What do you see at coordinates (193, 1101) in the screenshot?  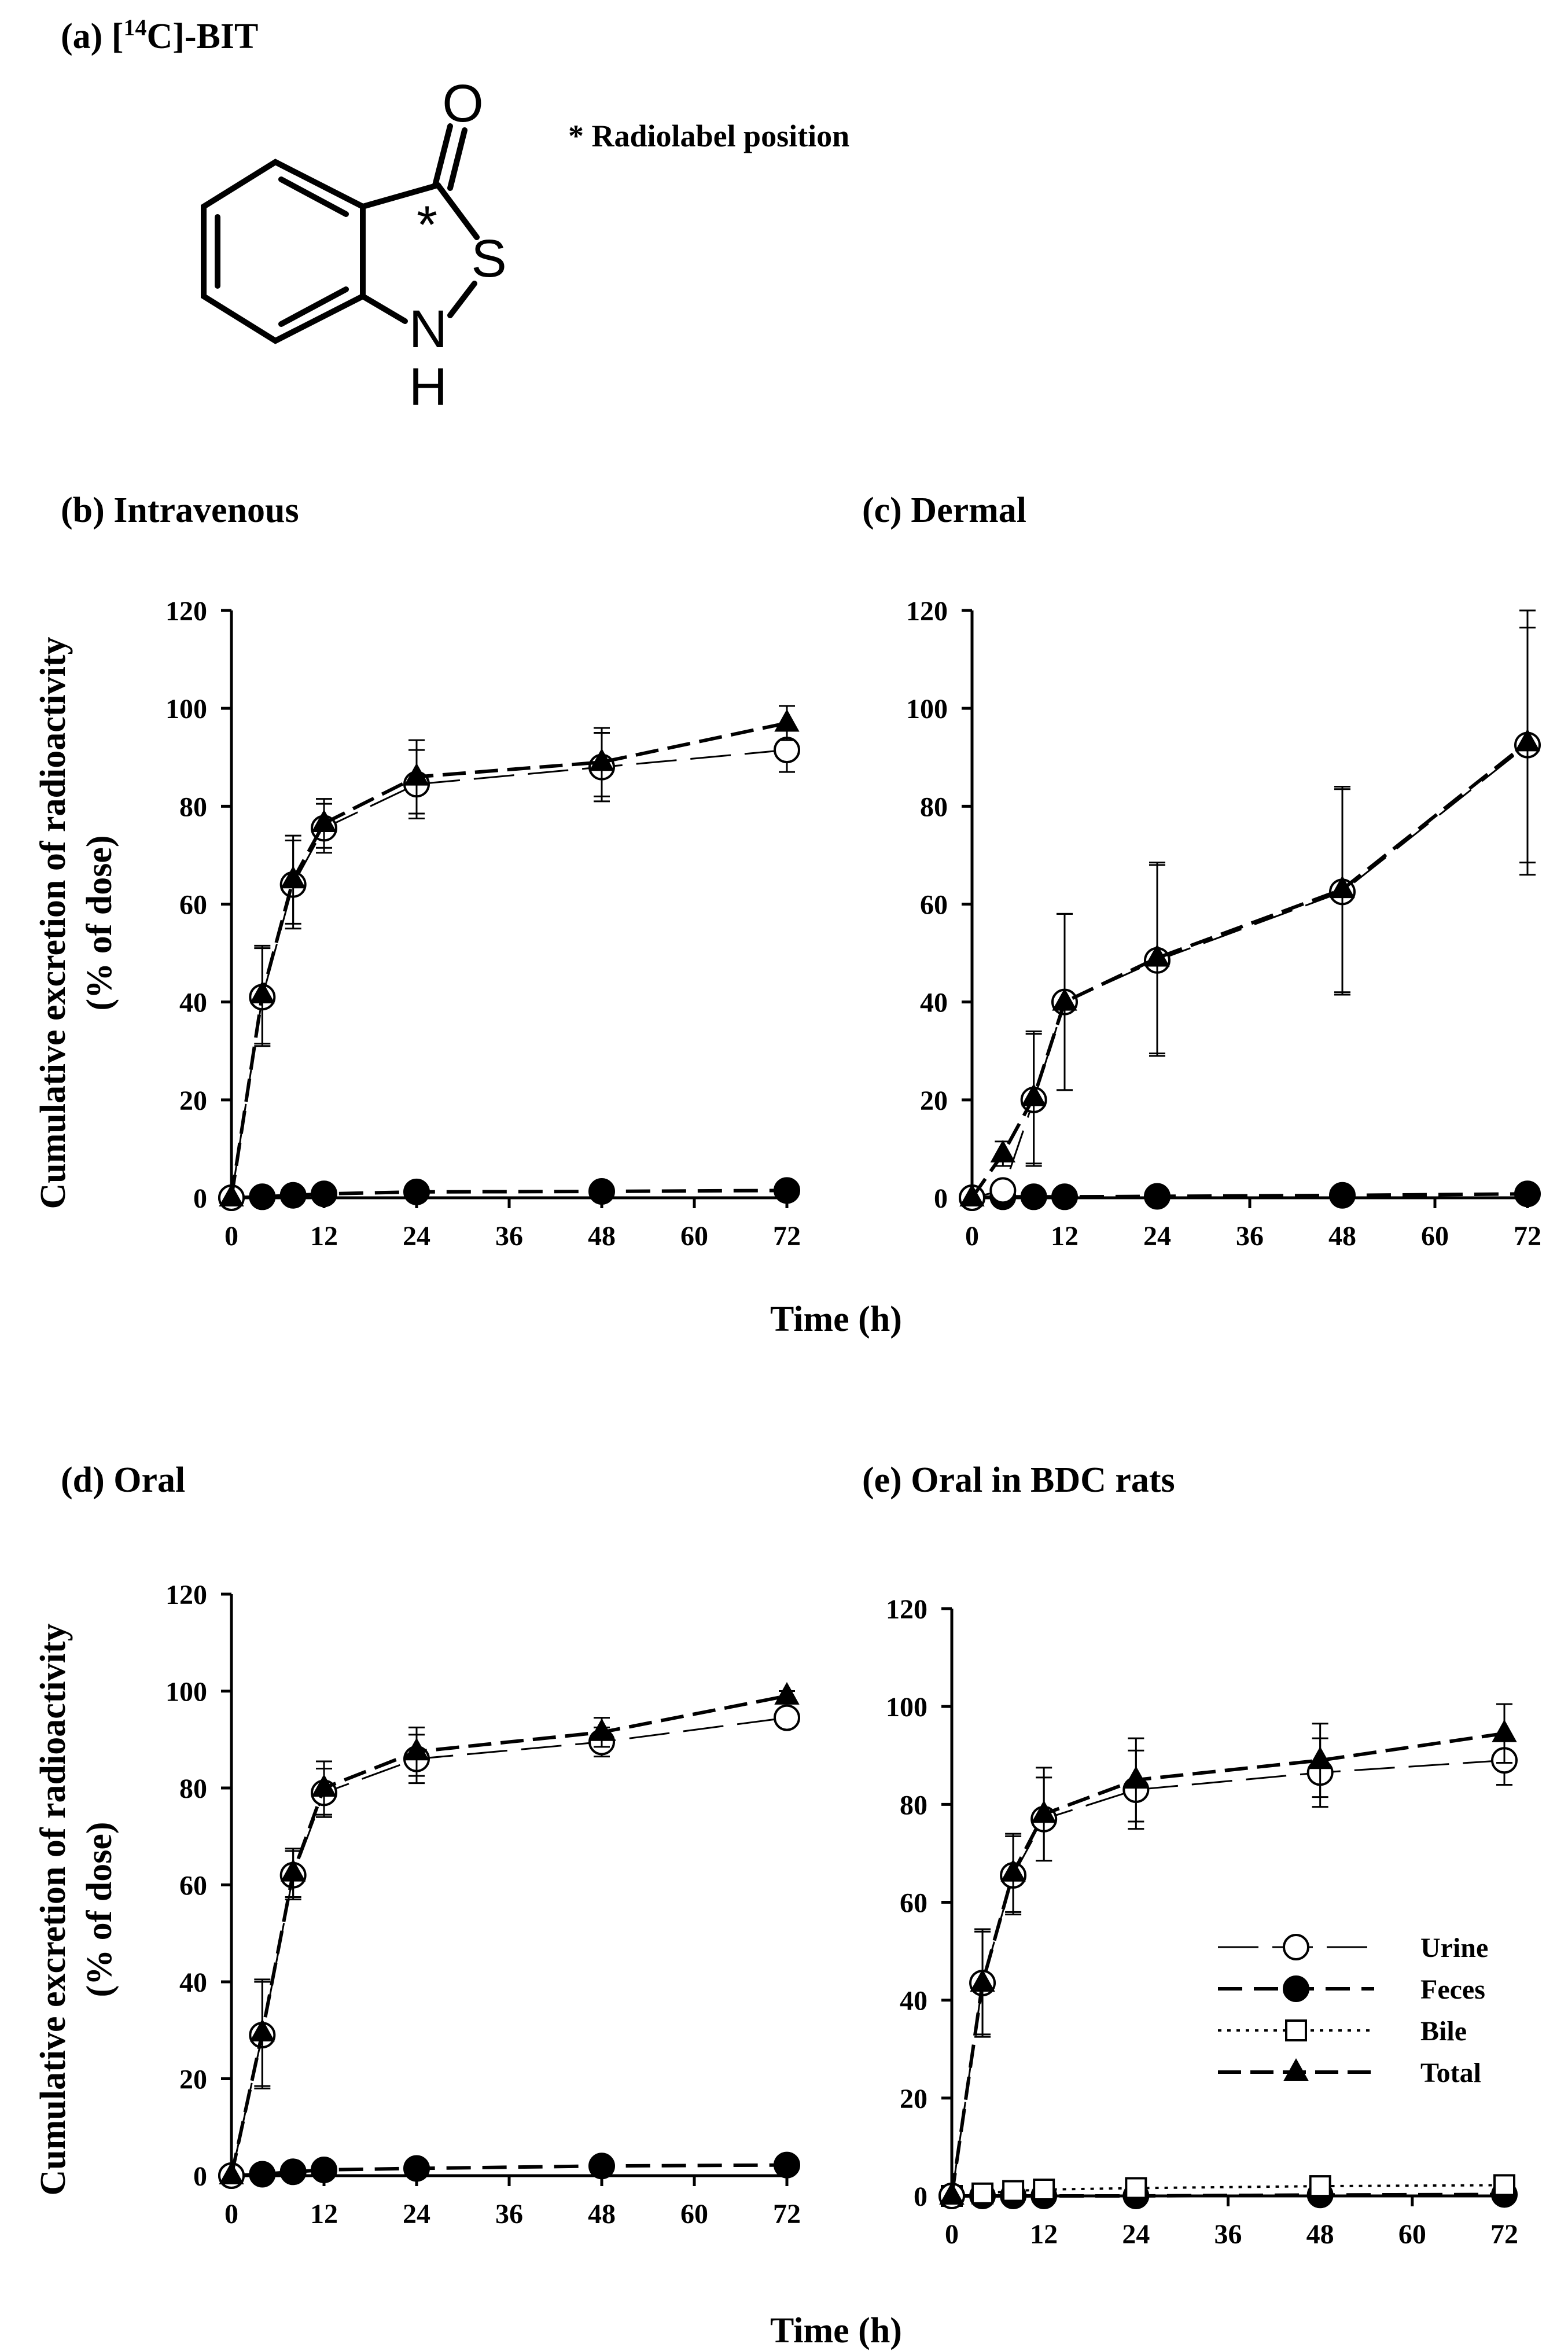 I see `panel-b-y-tick-label: 20` at bounding box center [193, 1101].